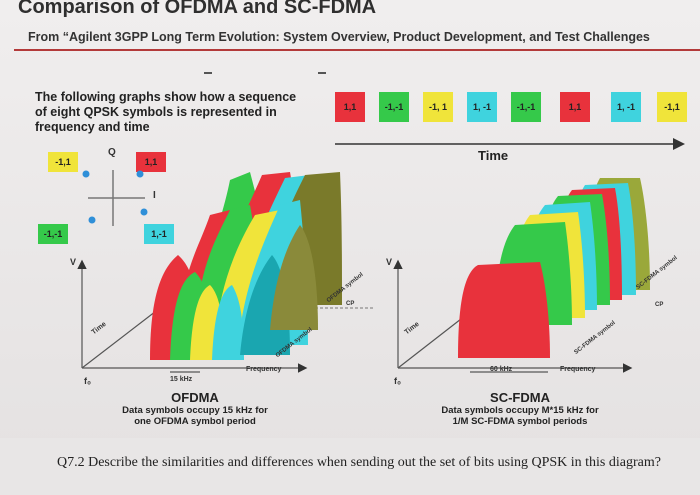 This screenshot has height=495, width=700. I want to click on scfdma-f0-label: f₀, so click(398, 381).